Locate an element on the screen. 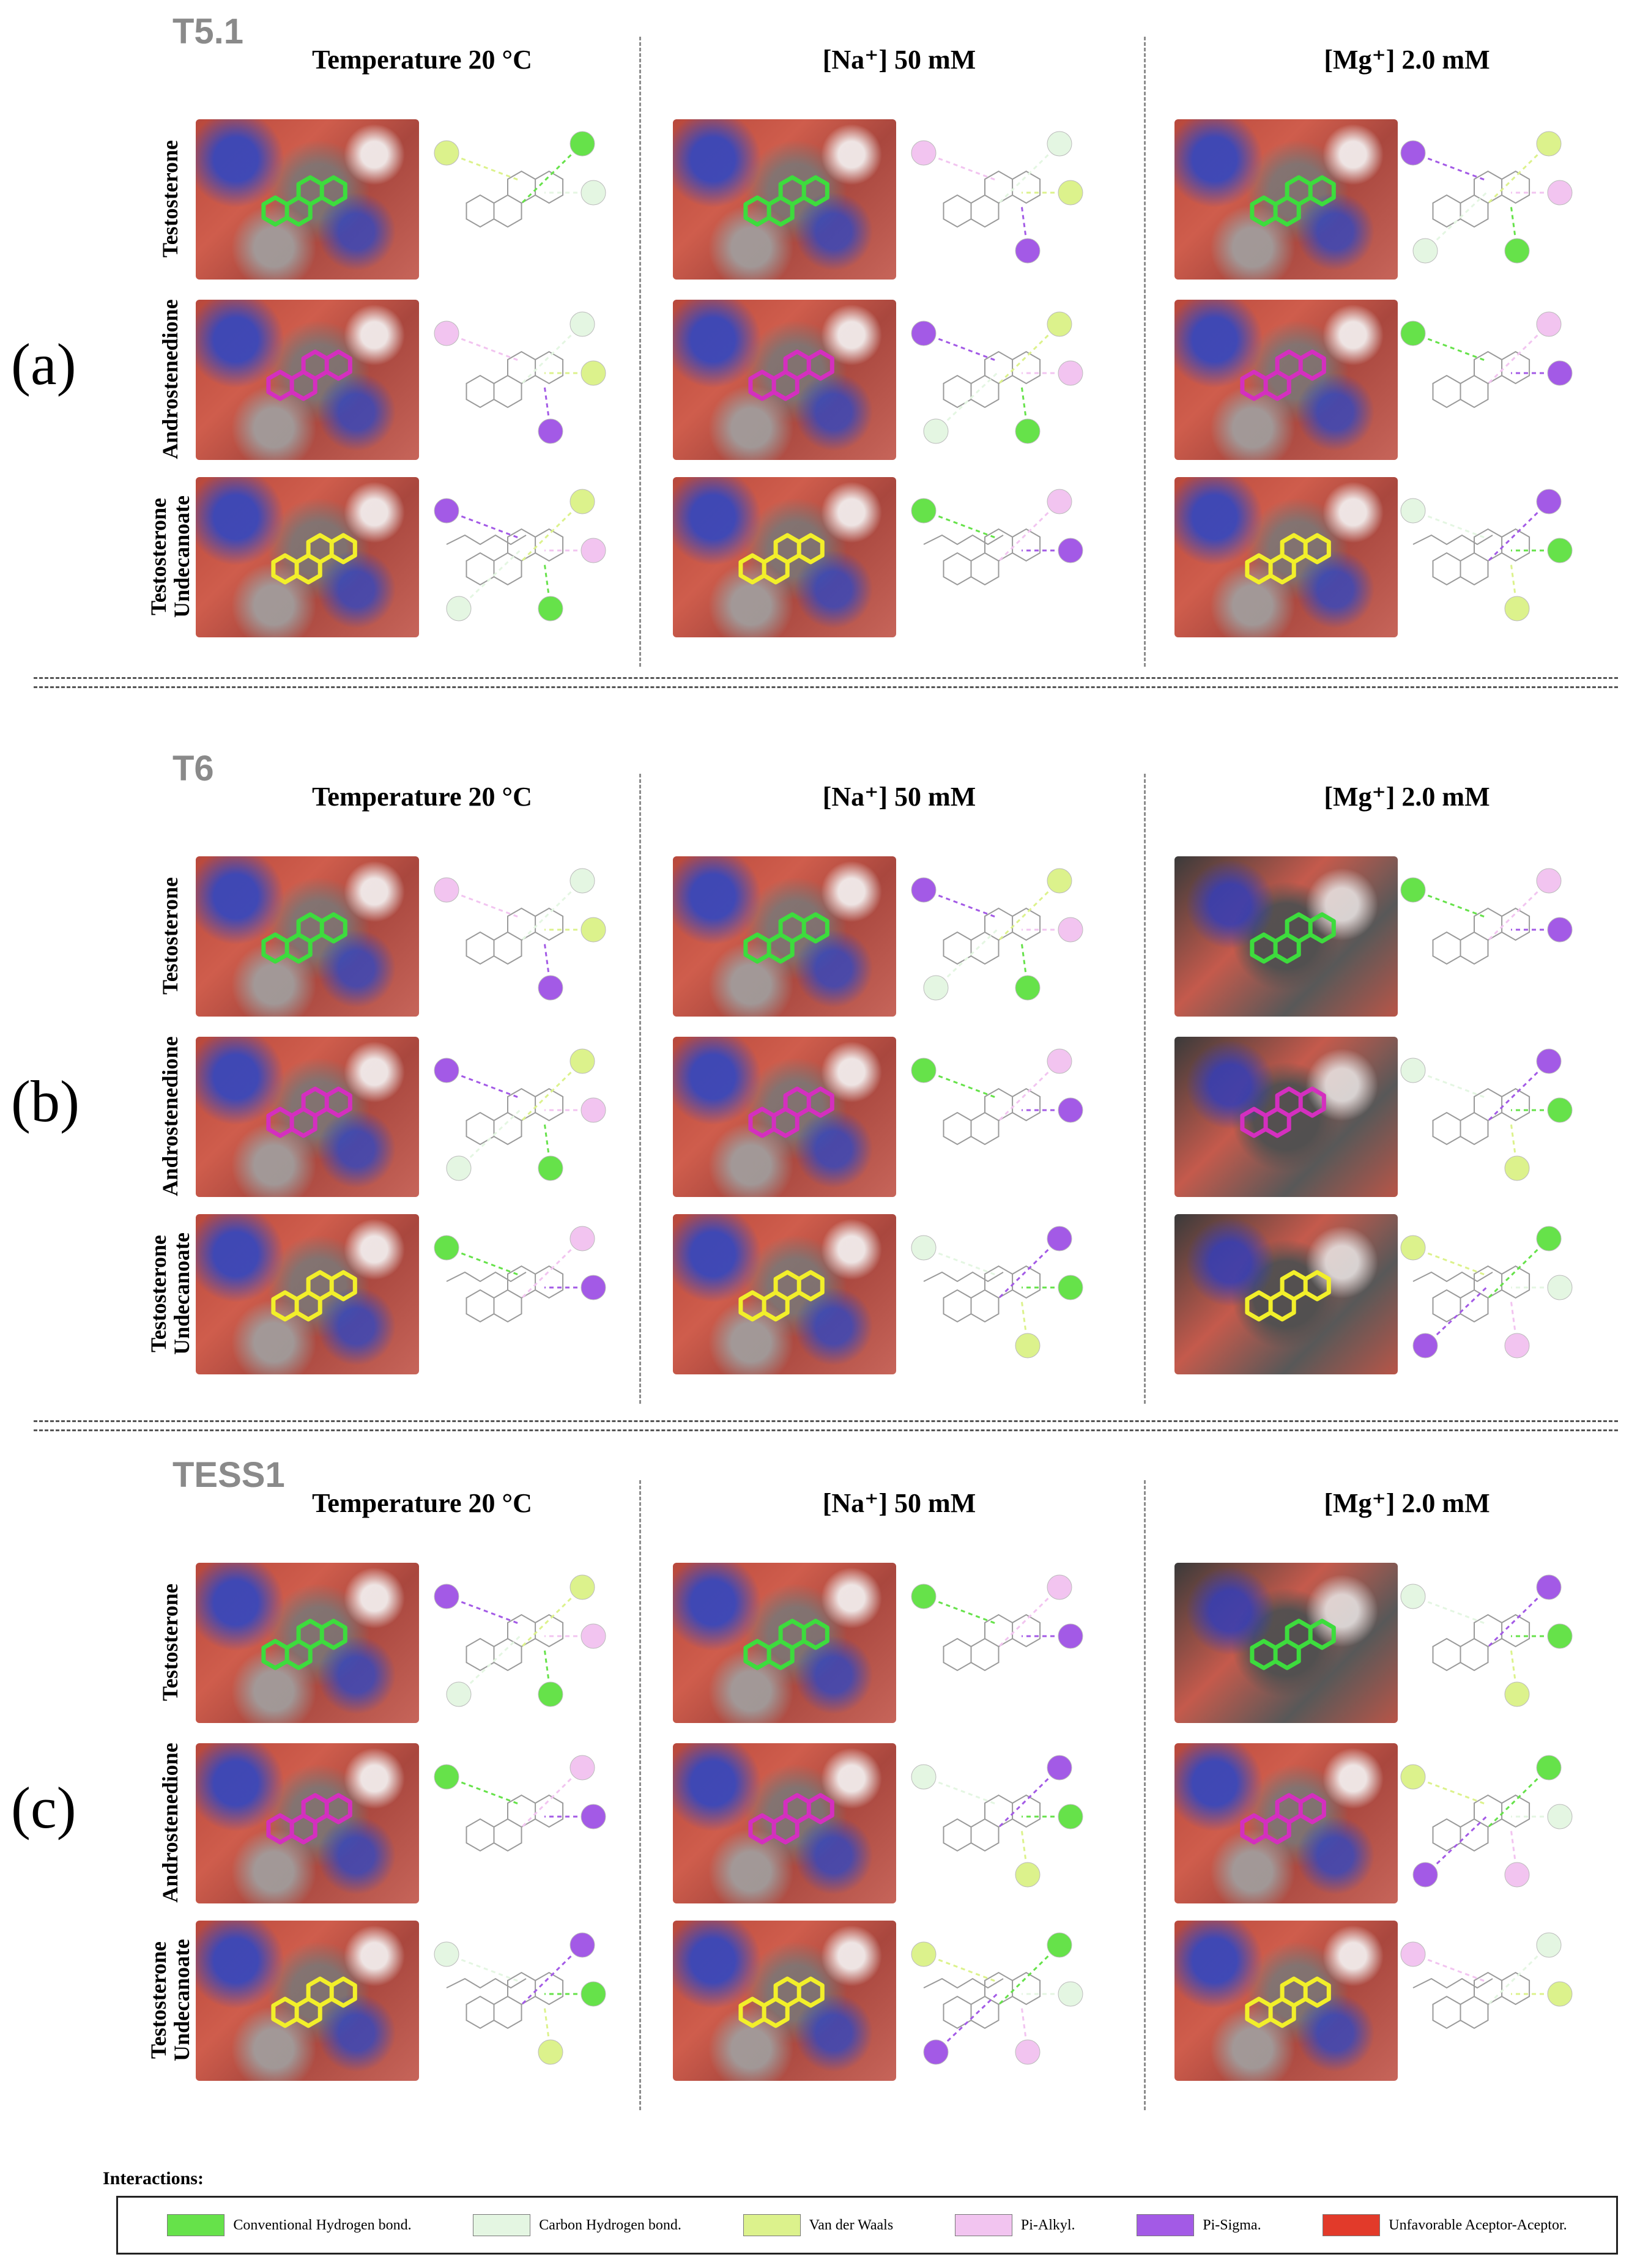 The height and width of the screenshot is (2268, 1651). panel-c-title: TESS1 is located at coordinates (229, 1475).